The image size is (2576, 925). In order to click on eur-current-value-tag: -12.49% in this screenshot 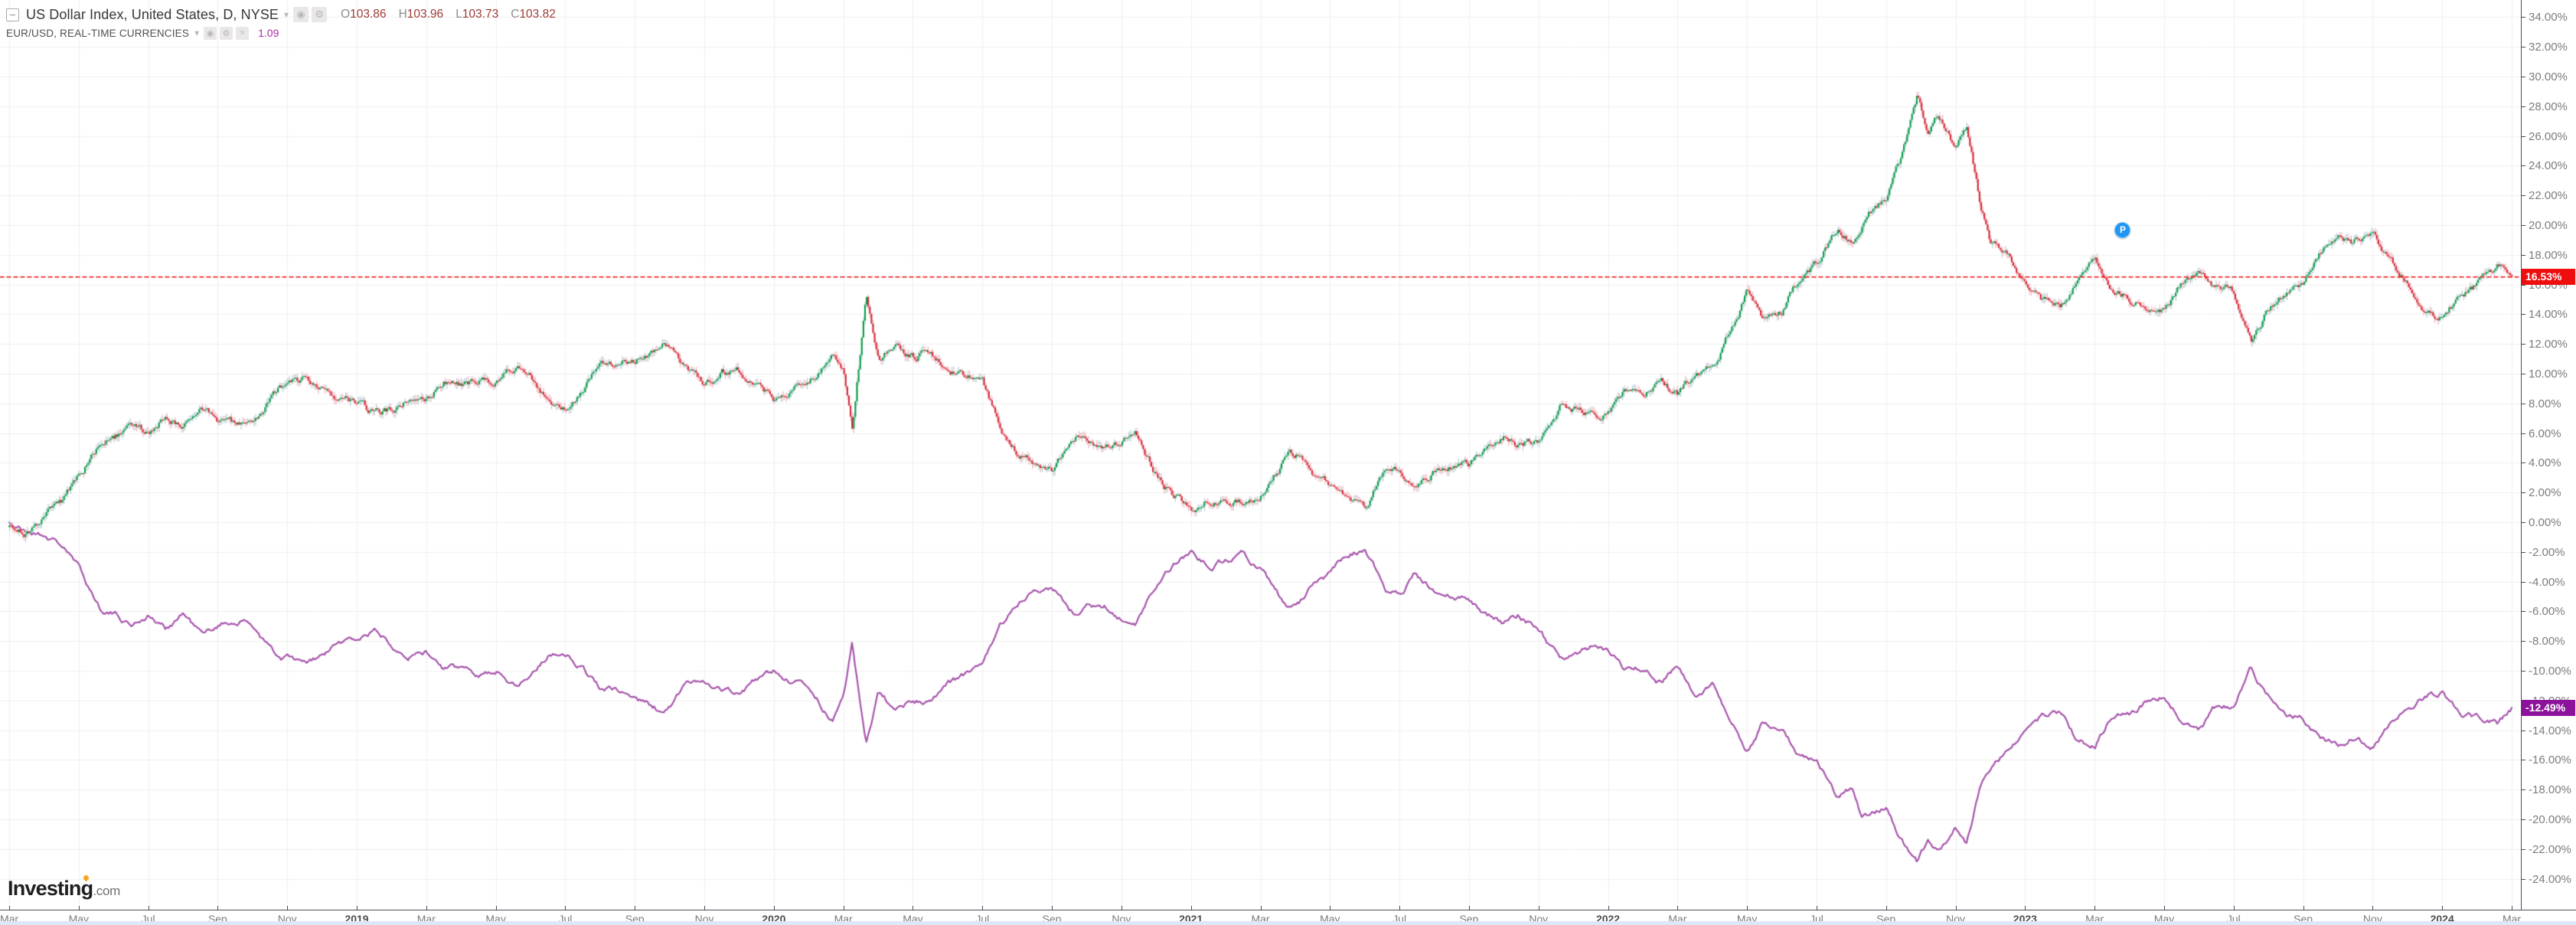, I will do `click(2548, 708)`.